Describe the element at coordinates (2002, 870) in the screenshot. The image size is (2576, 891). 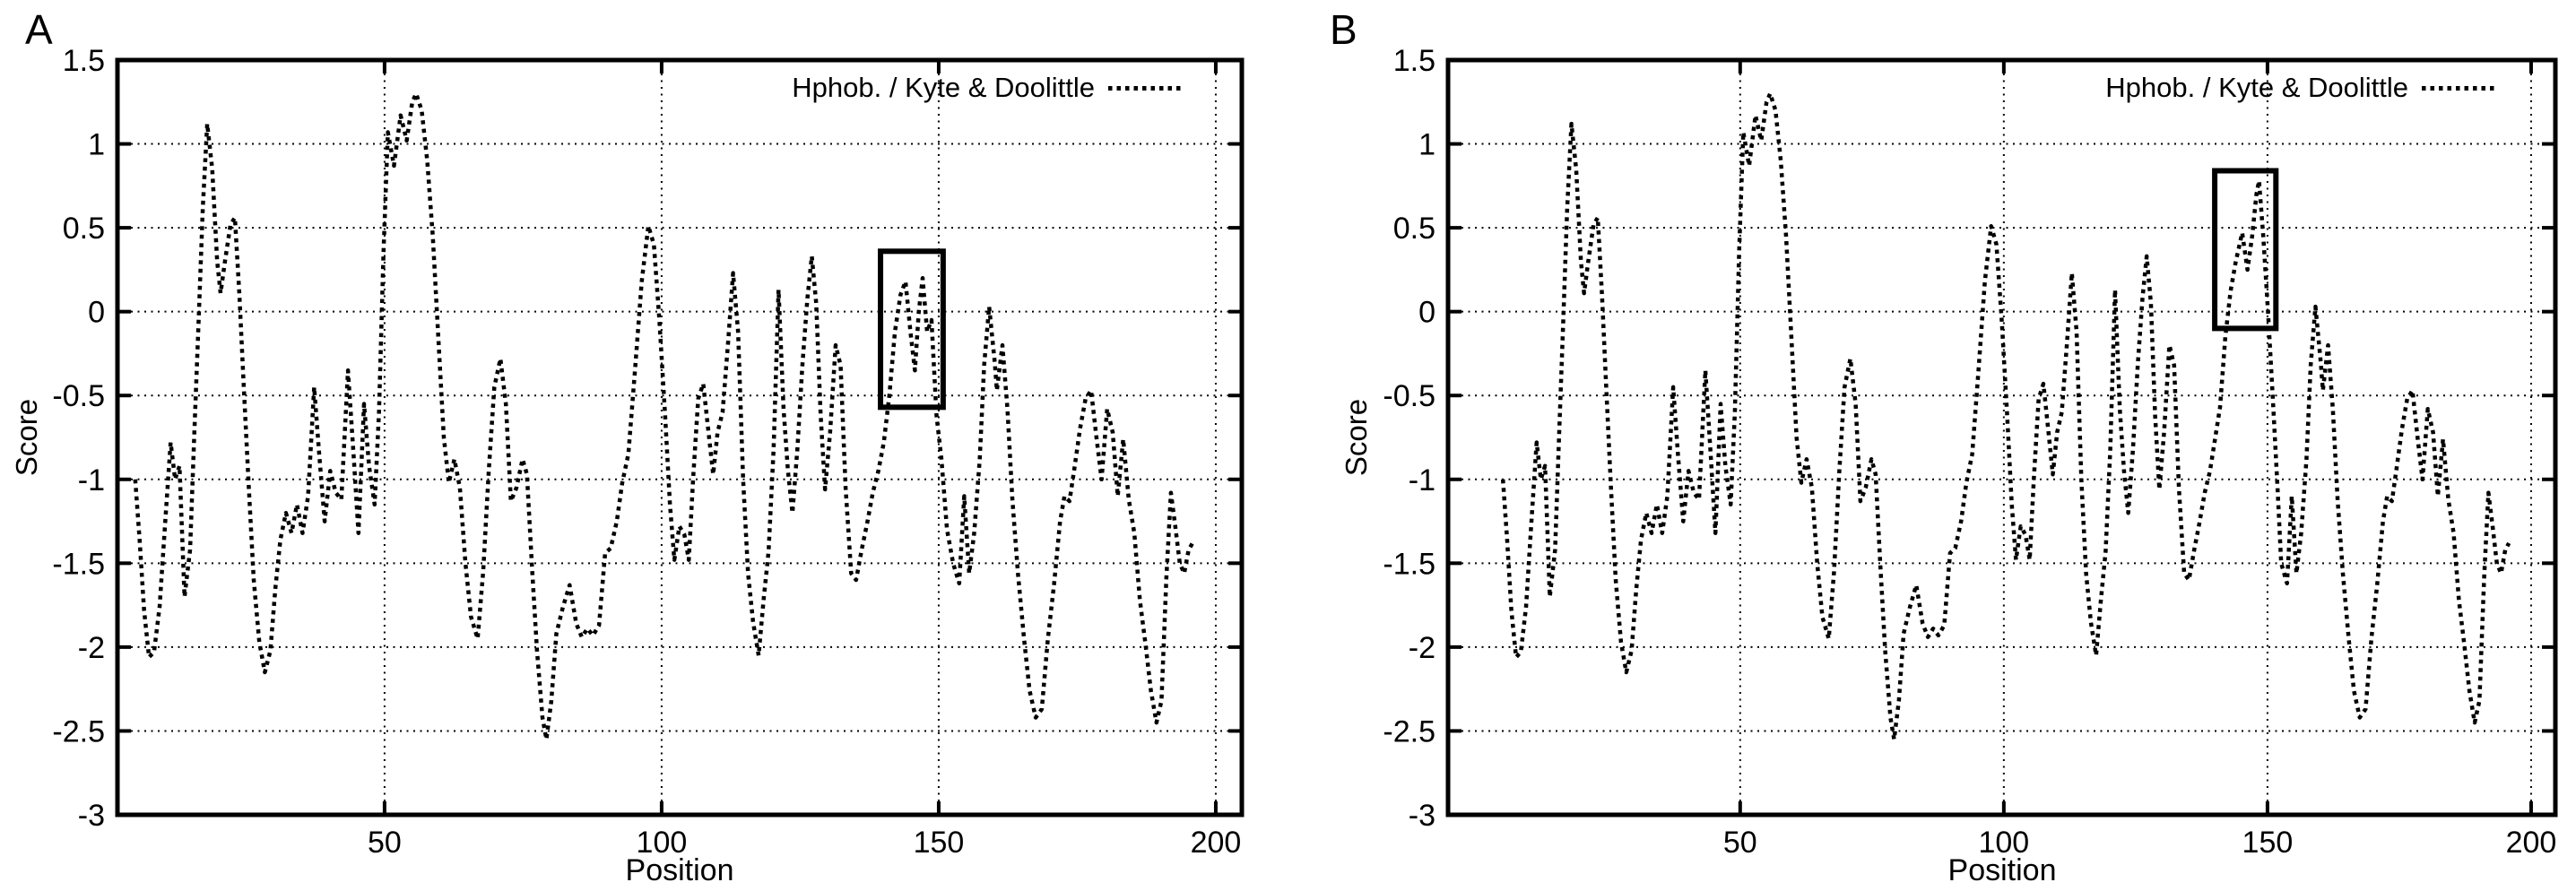
I see `panel-b-x-axis-title: Position` at that location.